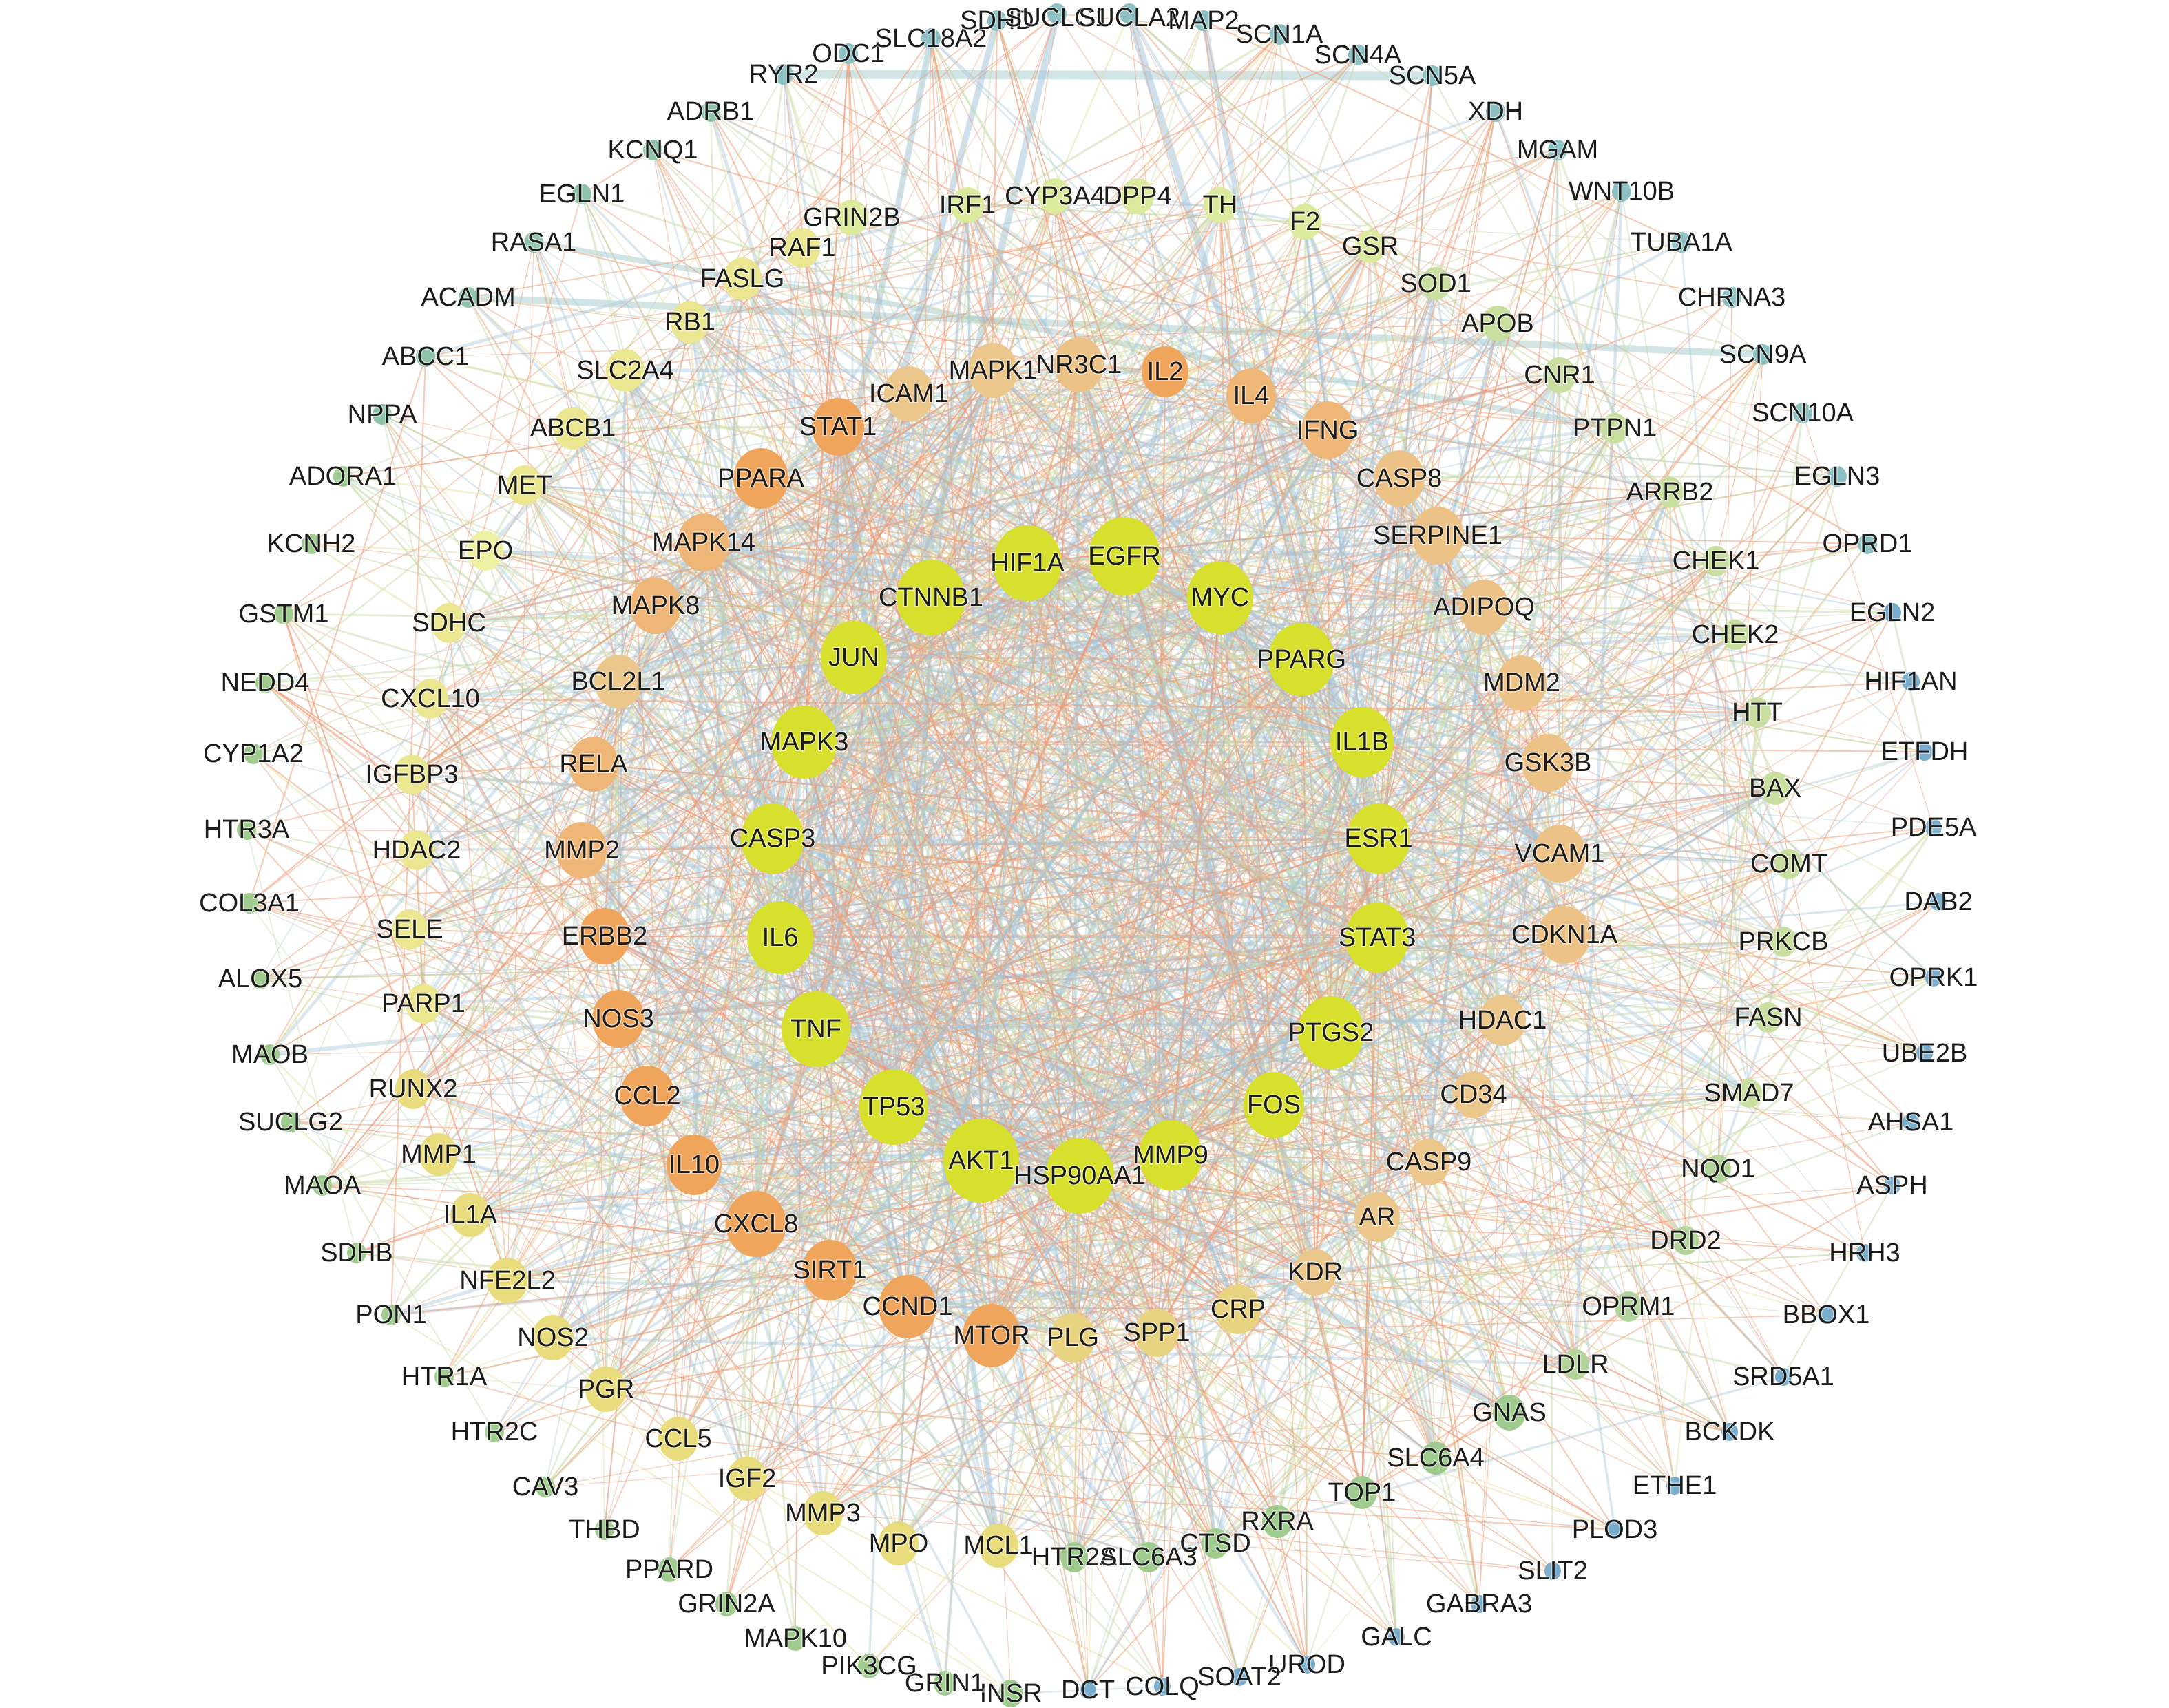  I want to click on node-HIF1A, so click(1027, 563).